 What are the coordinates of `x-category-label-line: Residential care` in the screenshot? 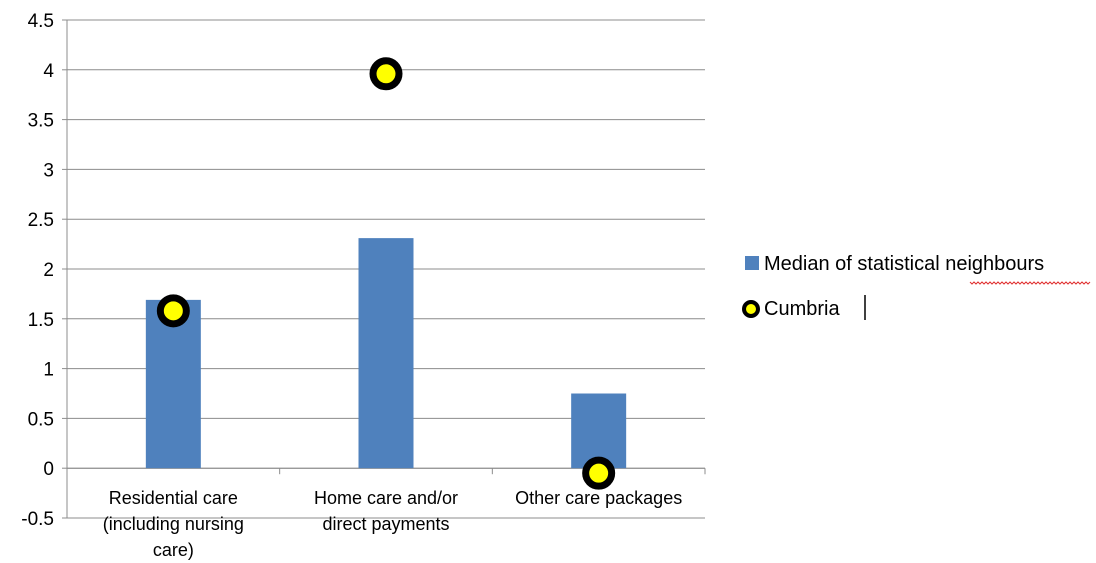 It's located at (173, 498).